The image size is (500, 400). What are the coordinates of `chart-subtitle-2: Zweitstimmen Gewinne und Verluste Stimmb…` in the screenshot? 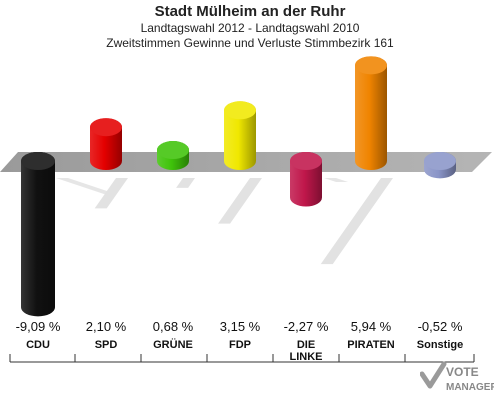 It's located at (250, 43).